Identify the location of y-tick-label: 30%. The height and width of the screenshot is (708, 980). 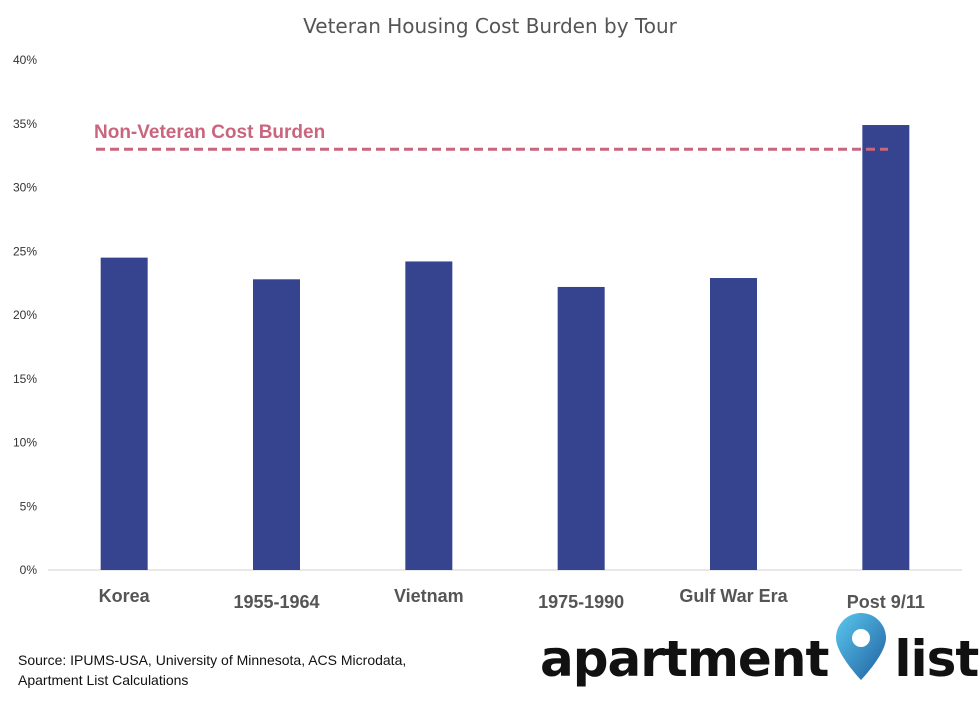
(25, 188).